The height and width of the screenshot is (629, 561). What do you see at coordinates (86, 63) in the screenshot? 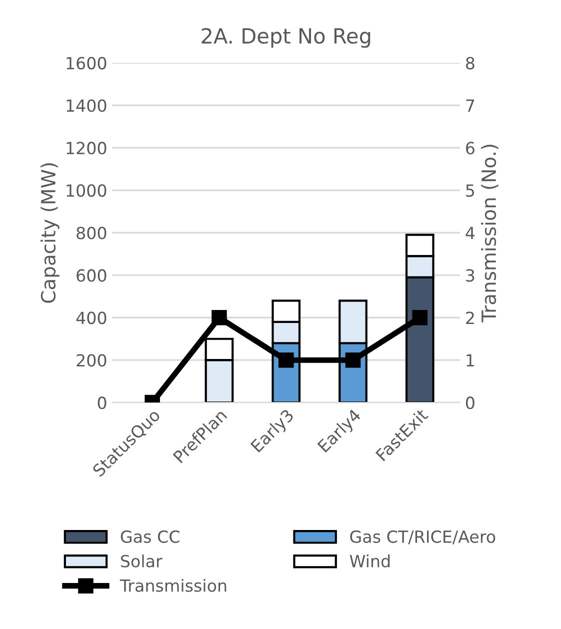
I see `y-tick-label: 1600` at bounding box center [86, 63].